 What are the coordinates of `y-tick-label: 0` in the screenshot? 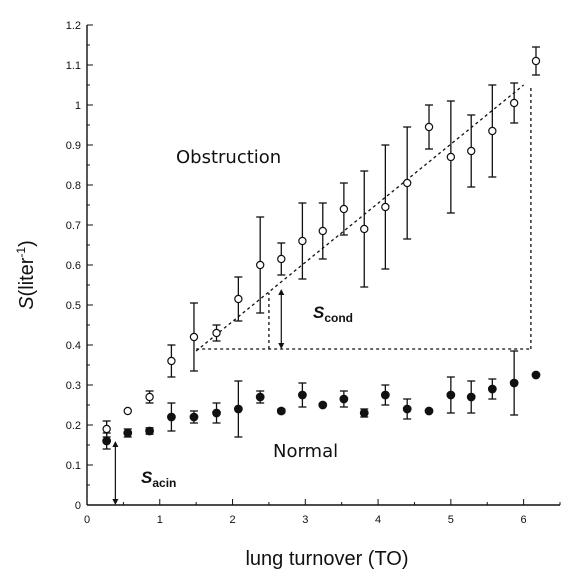 It's located at (78, 506).